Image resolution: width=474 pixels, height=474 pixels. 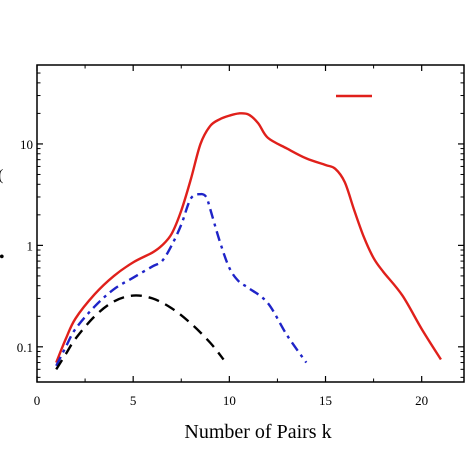 What do you see at coordinates (37, 400) in the screenshot?
I see `x-tick-label: 0` at bounding box center [37, 400].